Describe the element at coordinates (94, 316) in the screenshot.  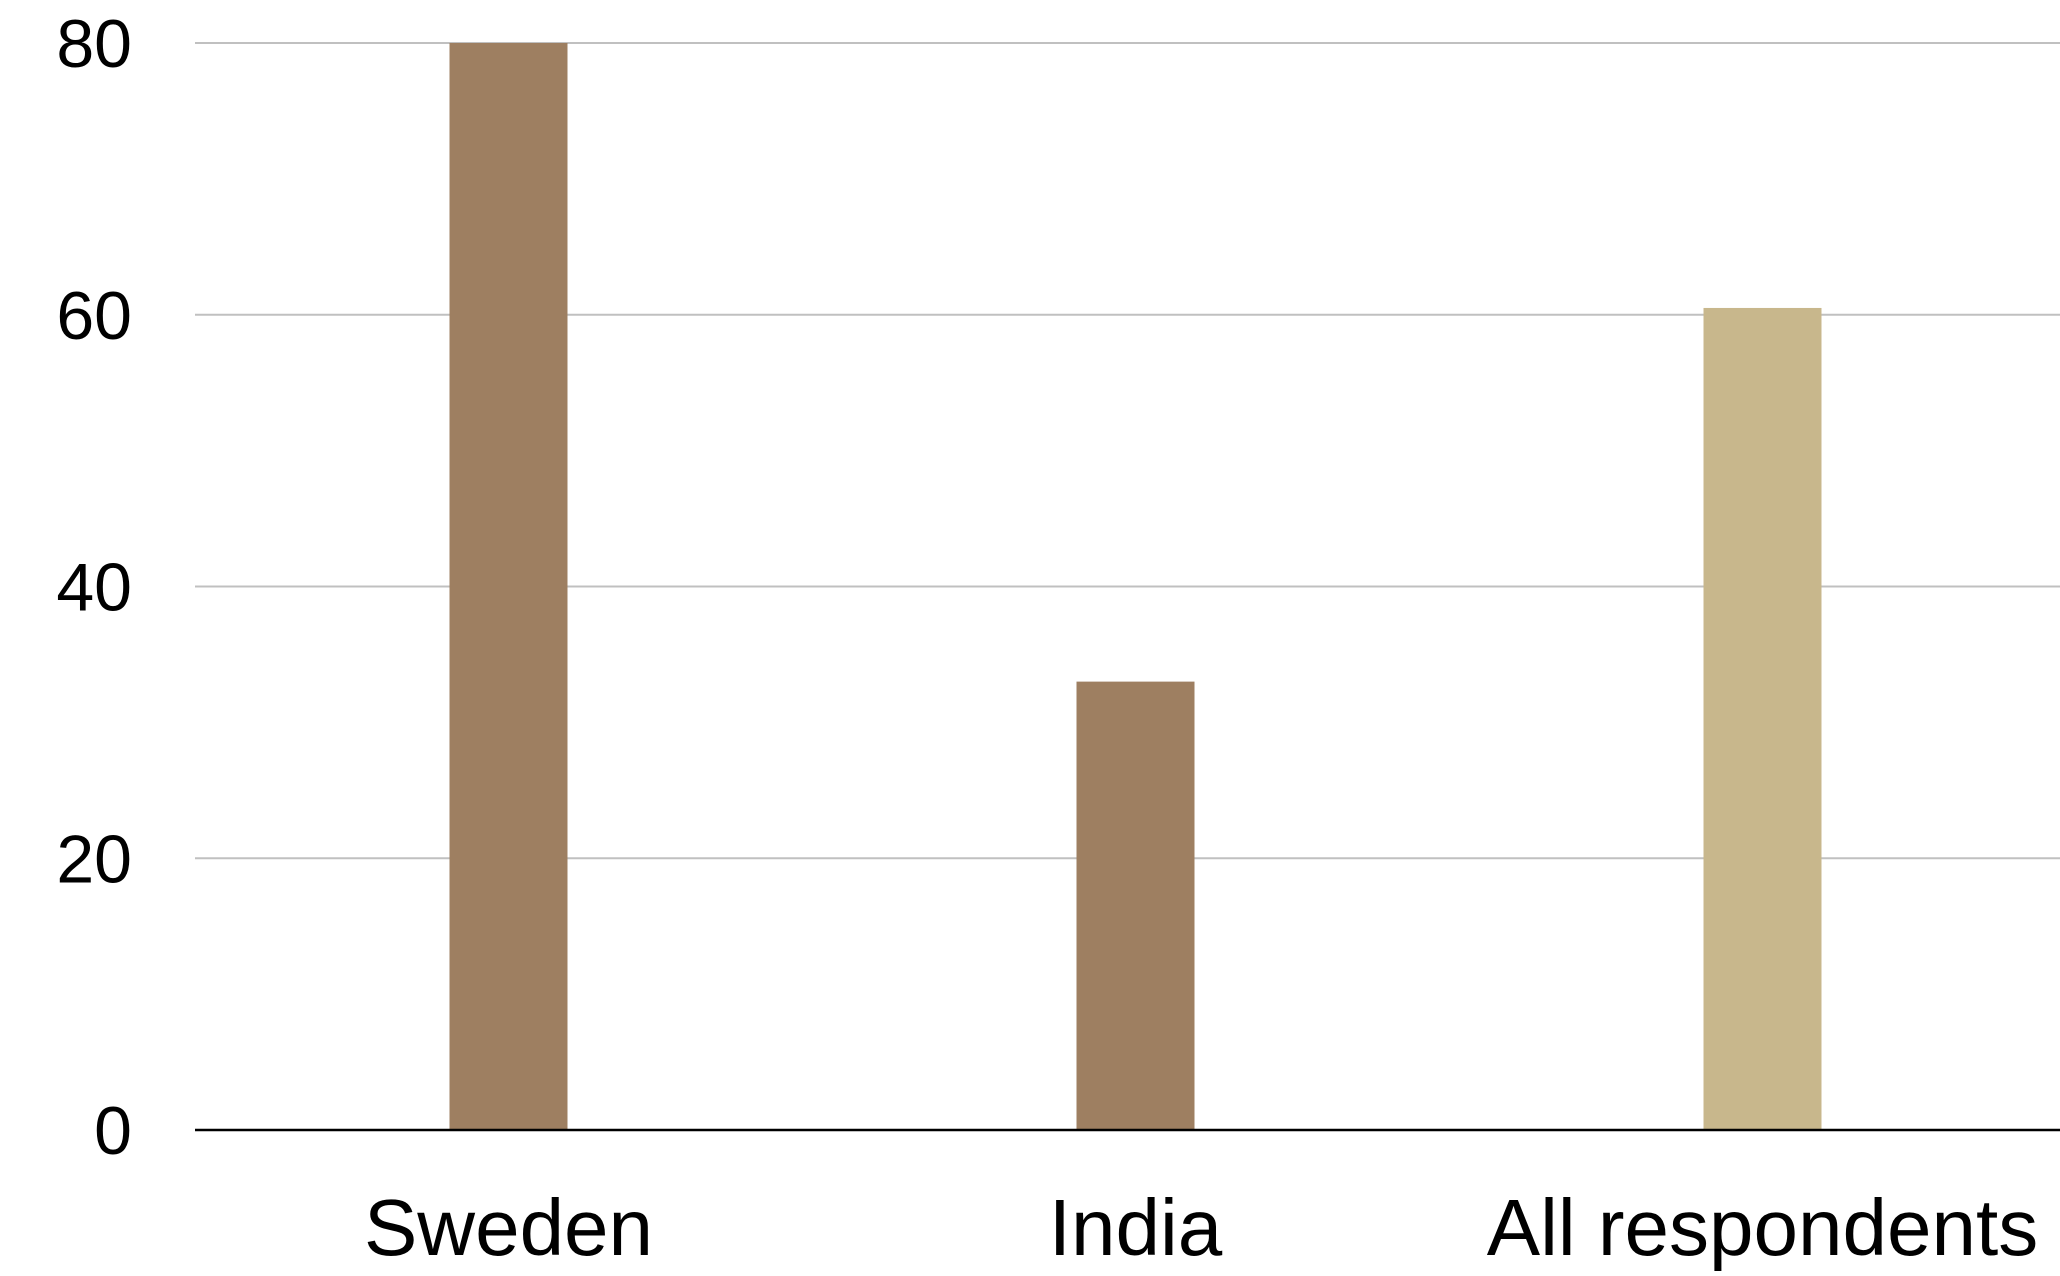
I see `y-tick-label: 60` at that location.